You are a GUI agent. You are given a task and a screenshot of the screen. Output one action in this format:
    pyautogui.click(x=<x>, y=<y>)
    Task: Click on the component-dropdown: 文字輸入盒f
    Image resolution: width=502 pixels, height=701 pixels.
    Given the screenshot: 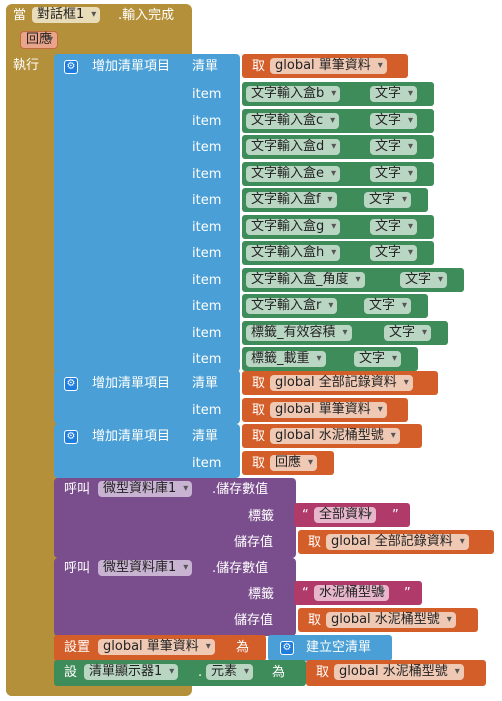 What is the action you would take?
    pyautogui.click(x=291, y=200)
    